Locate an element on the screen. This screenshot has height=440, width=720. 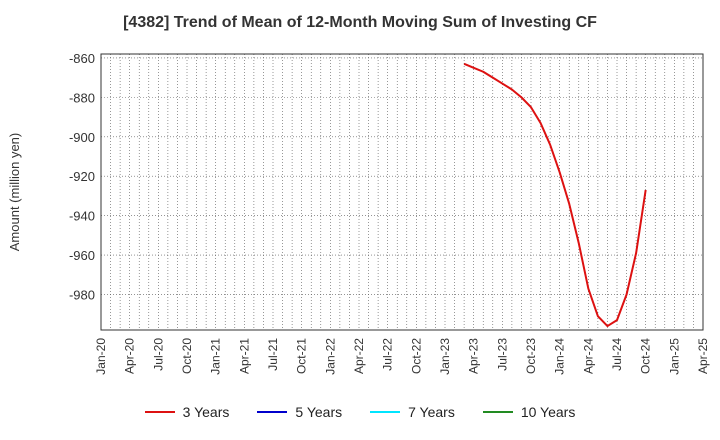
x-tick-label: Jul-24 is located at coordinates (617, 354).